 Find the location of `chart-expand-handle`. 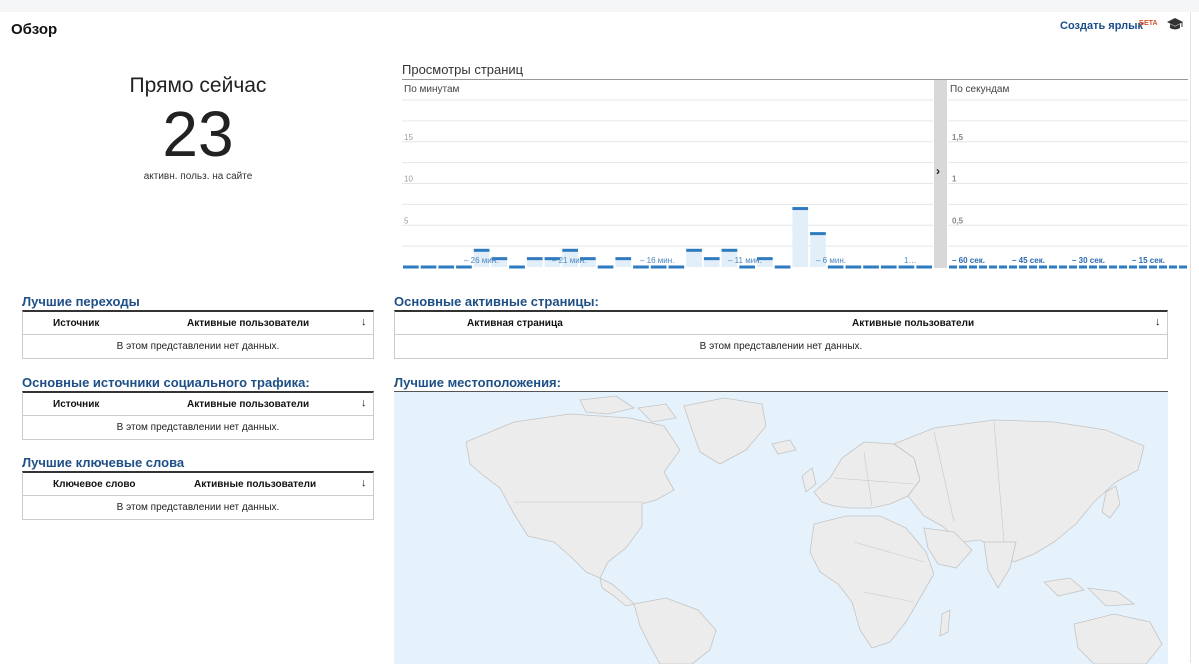

chart-expand-handle is located at coordinates (940, 174).